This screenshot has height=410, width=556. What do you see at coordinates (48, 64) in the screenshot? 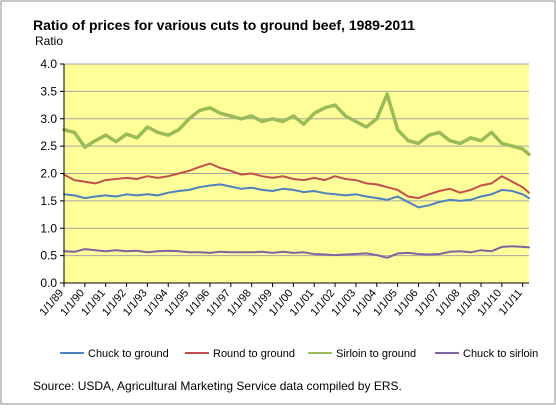
I see `y-tick-label: 4.0` at bounding box center [48, 64].